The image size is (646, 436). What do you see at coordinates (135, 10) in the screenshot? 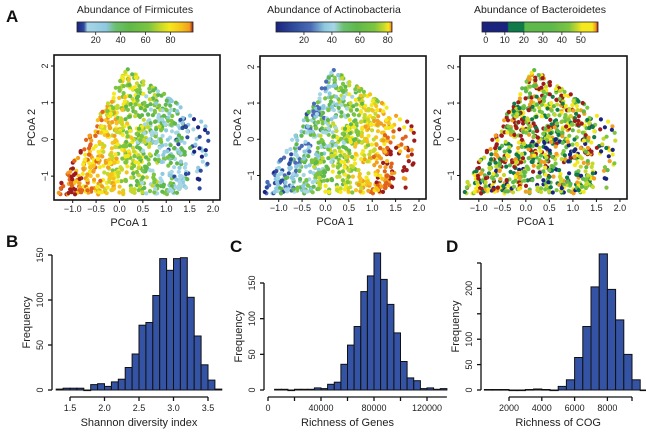
I see `colorbar-title: Abundance of Firmicutes` at bounding box center [135, 10].